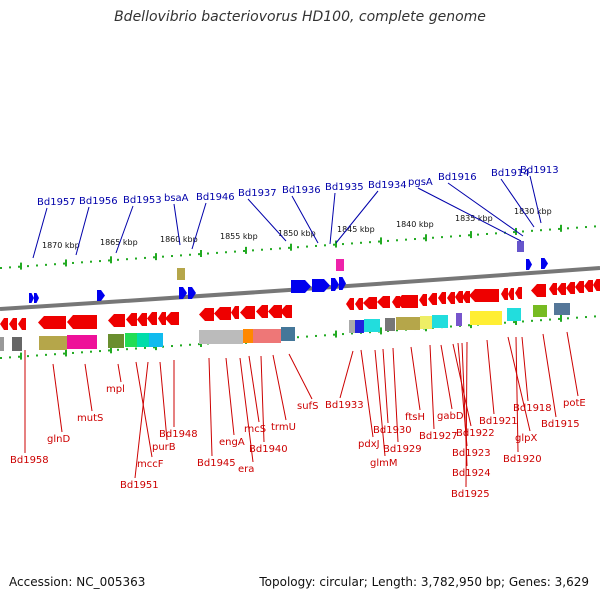  I want to click on gene-label-bottom: Bd1940, so click(268, 449).